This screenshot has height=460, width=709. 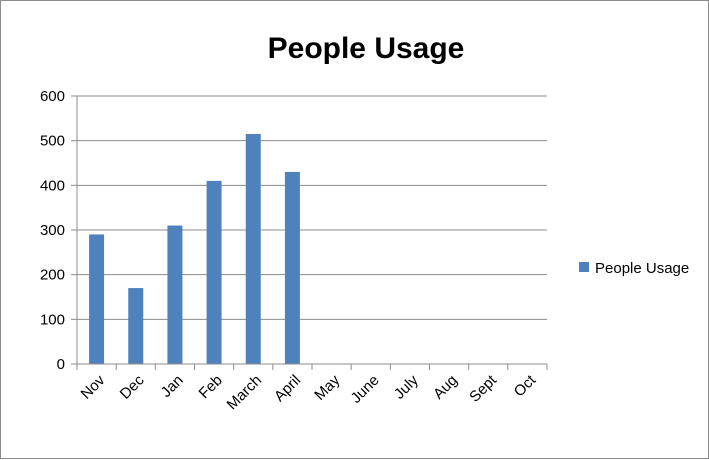 What do you see at coordinates (642, 268) in the screenshot?
I see `legend-label: People Usage` at bounding box center [642, 268].